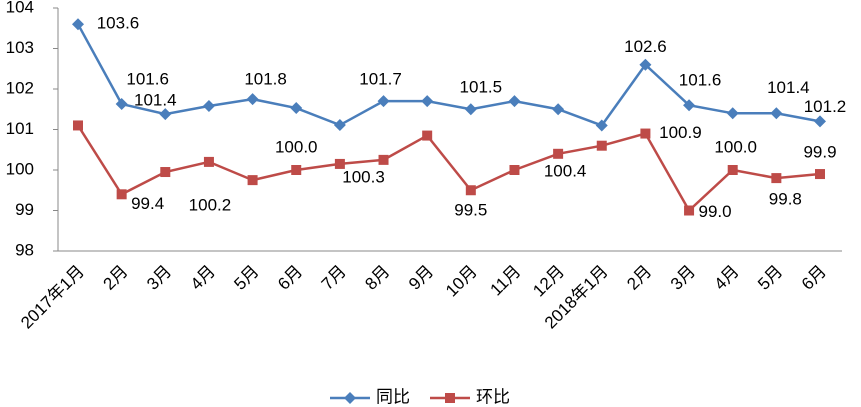 This screenshot has width=861, height=407. What do you see at coordinates (548, 281) in the screenshot?
I see `x-tick-label: 12月` at bounding box center [548, 281].